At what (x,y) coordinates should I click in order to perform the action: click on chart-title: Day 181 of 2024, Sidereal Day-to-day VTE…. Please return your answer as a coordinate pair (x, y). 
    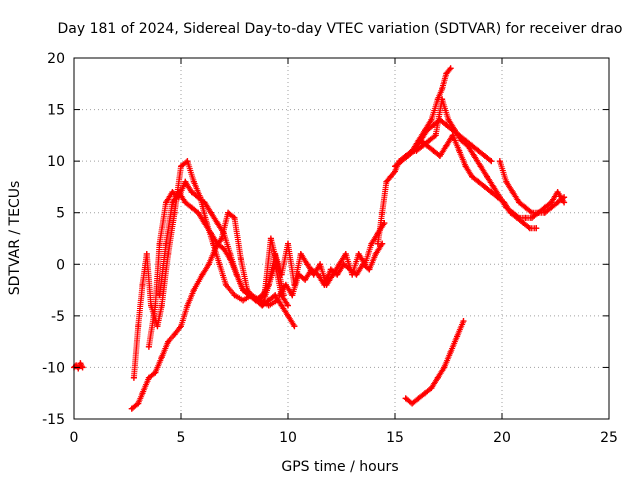
    Looking at the image, I should click on (339, 29).